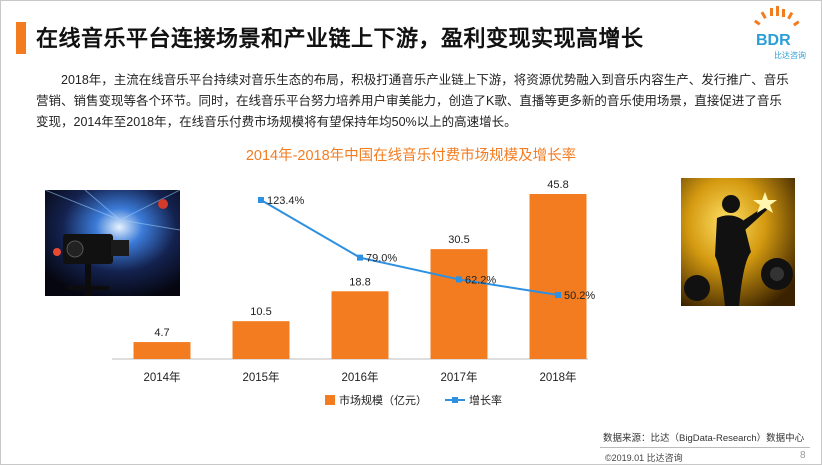 This screenshot has width=822, height=465. I want to click on bar-value-label-2: 10.5, so click(260, 312).